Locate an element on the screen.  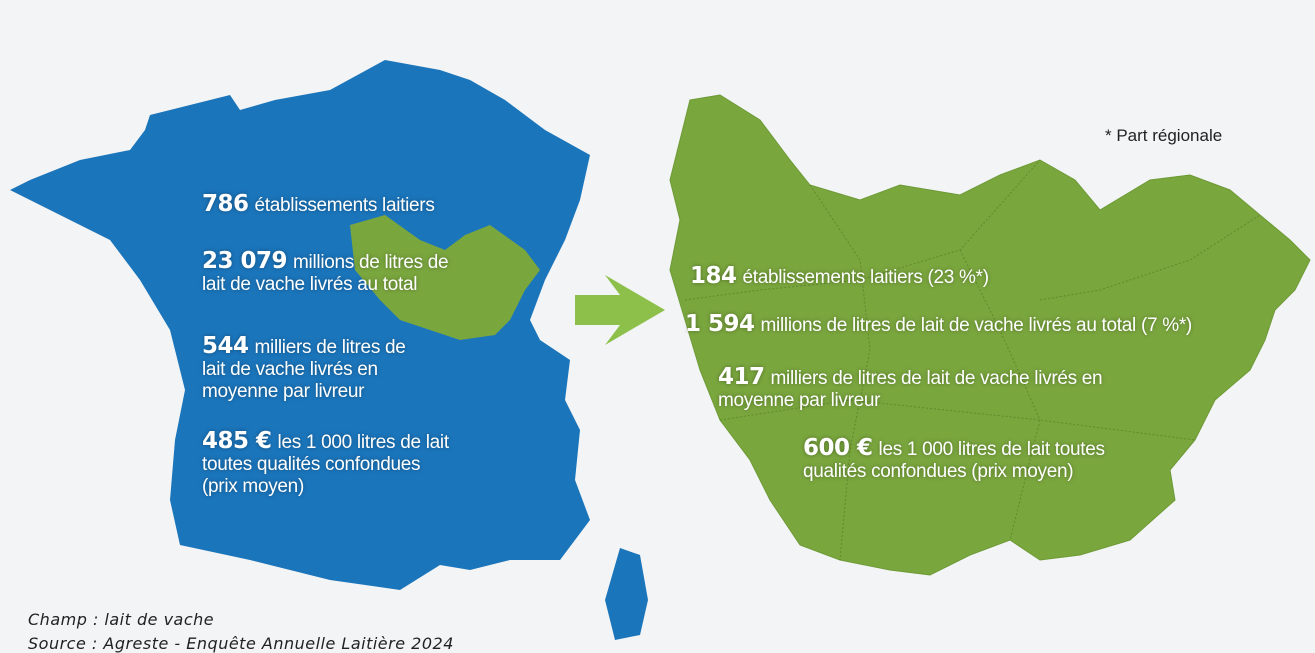
arrow is located at coordinates (620, 310).